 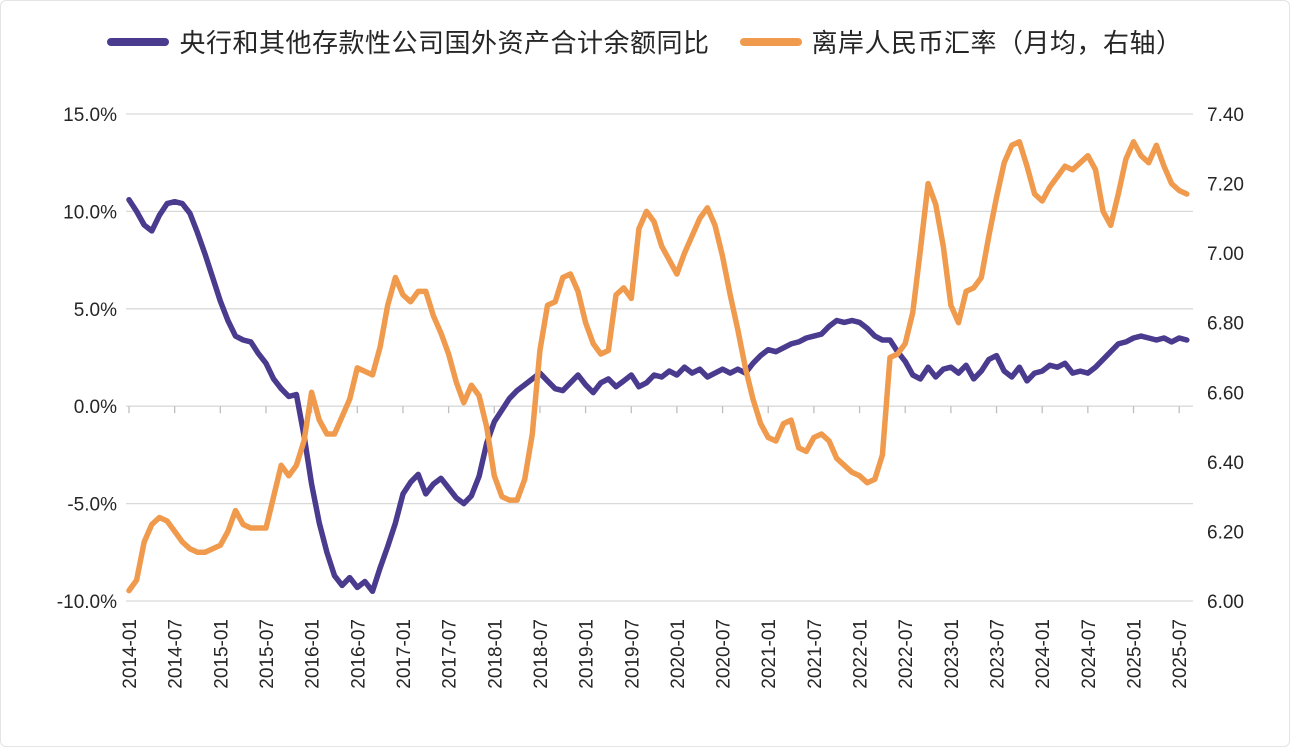 What do you see at coordinates (358, 654) in the screenshot?
I see `x-axis-label: 2016-07` at bounding box center [358, 654].